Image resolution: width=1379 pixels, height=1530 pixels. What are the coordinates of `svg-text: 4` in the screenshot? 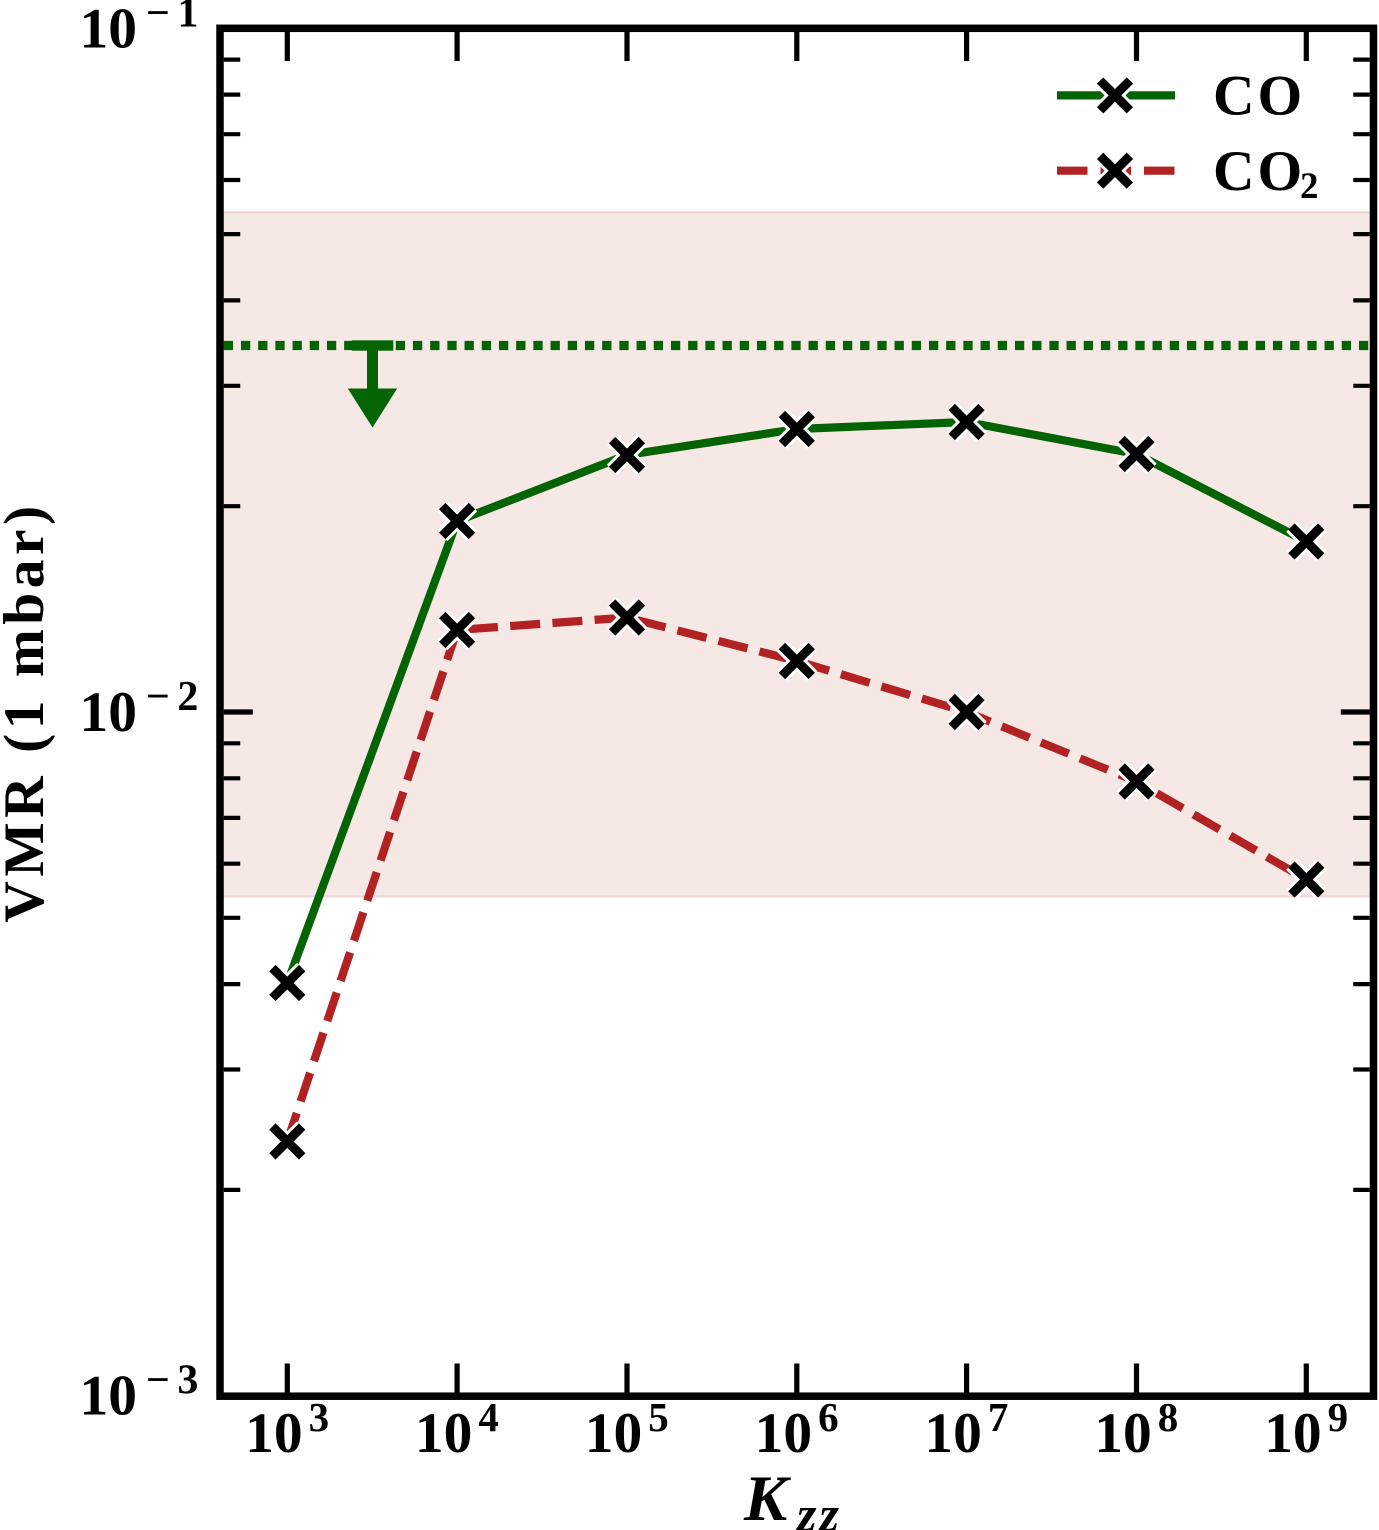 It's located at (488, 1417).